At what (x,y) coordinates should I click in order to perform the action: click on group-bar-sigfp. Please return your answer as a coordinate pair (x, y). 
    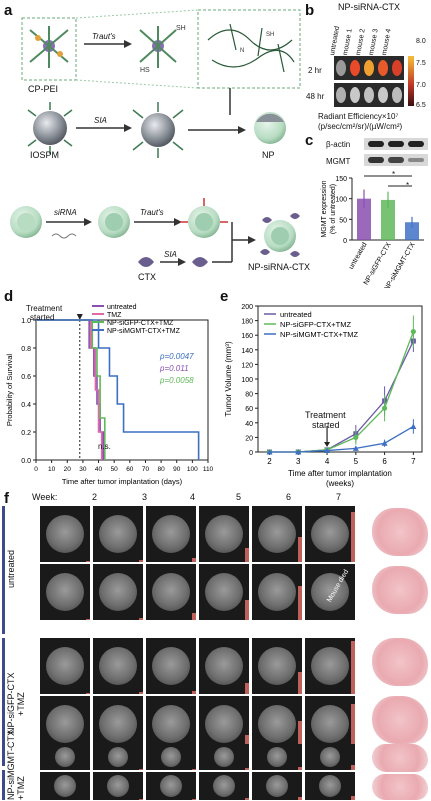
    Looking at the image, I should click on (3, 702).